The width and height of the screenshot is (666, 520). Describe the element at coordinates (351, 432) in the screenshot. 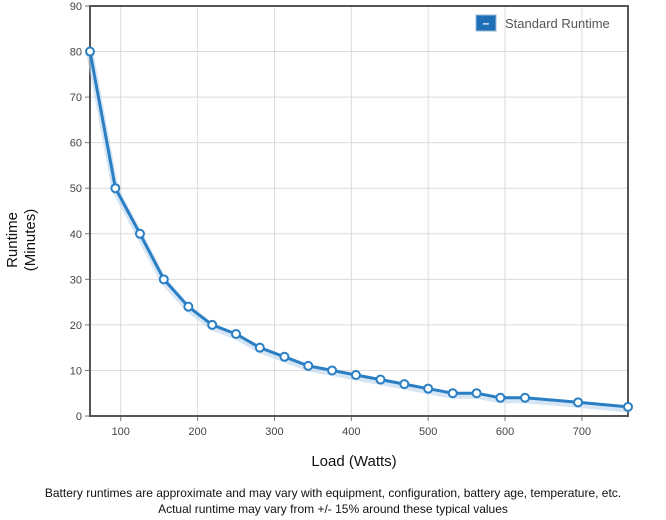

I see `x-tick-label: 400` at that location.